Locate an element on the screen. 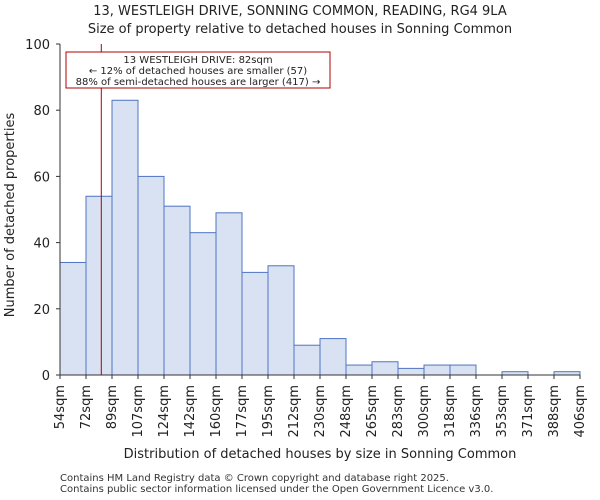 The image size is (600, 500). annotation-box is located at coordinates (198, 70).